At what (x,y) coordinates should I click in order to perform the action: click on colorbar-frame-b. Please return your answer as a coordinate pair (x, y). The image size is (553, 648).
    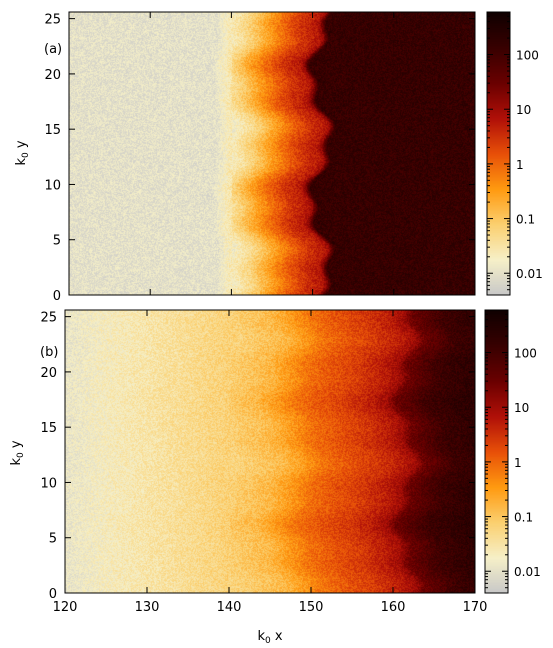
    Looking at the image, I should click on (496, 451).